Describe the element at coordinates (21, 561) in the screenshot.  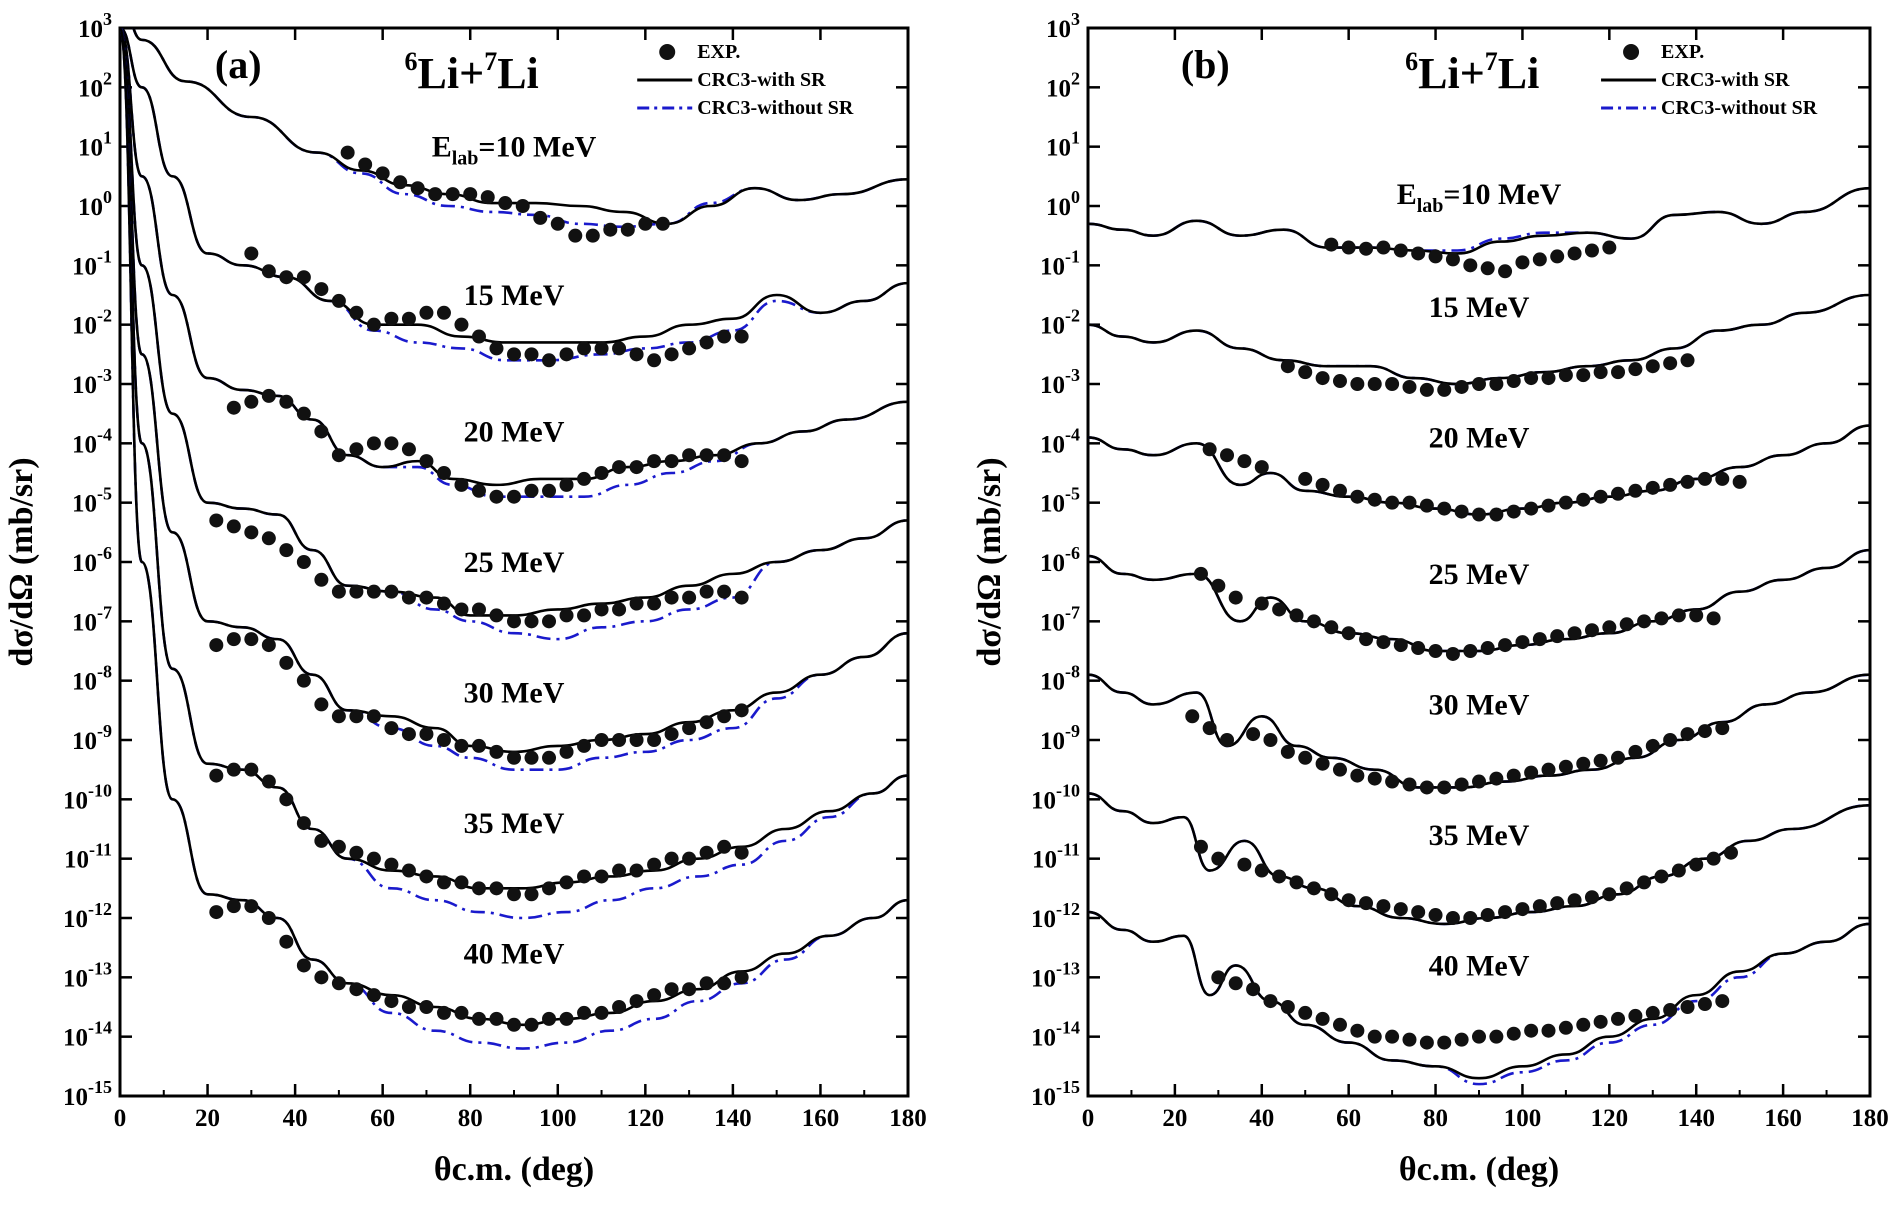
I see `y-axis-label: dσ/dΩ (mb/sr)` at that location.